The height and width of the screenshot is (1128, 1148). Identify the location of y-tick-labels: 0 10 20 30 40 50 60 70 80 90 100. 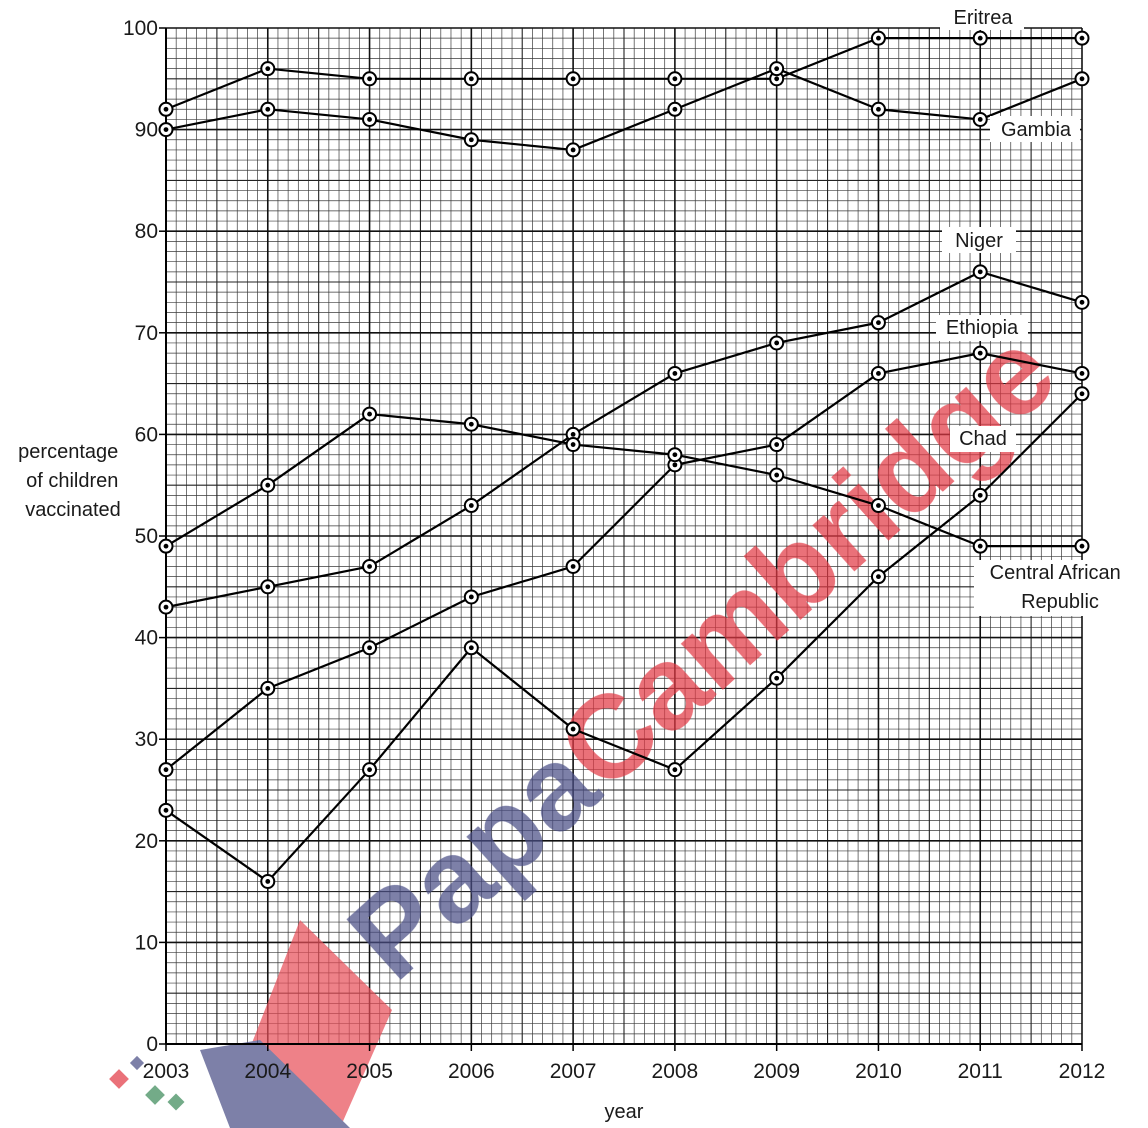
(140, 536).